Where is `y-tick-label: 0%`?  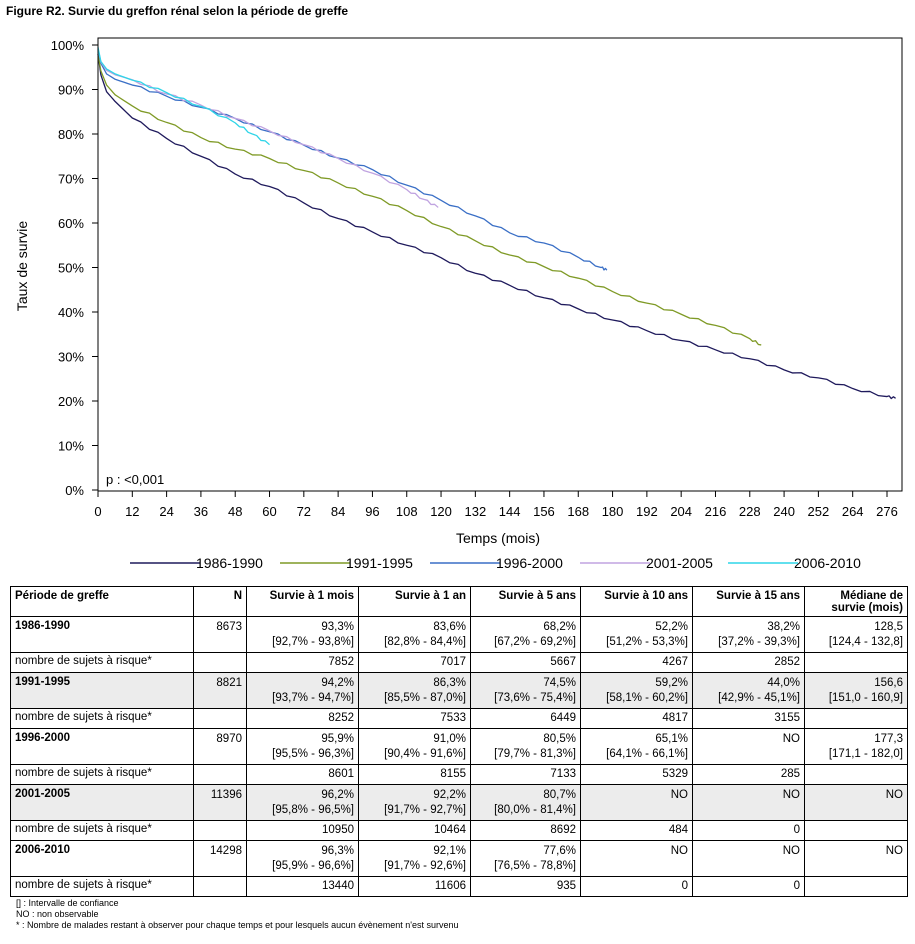
y-tick-label: 0% is located at coordinates (74, 490).